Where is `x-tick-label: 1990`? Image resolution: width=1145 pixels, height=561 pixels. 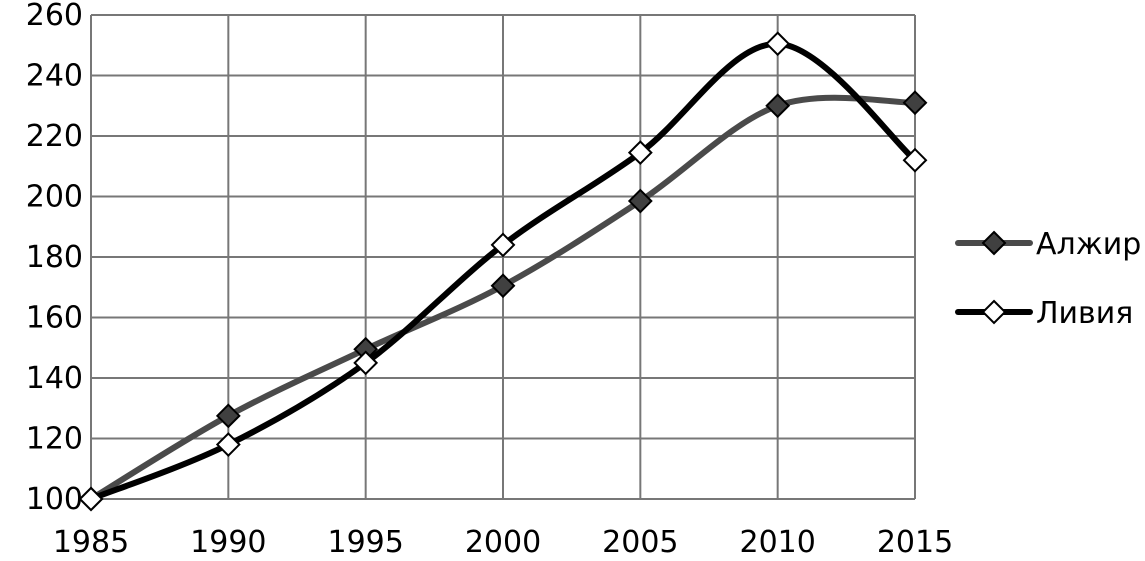 x-tick-label: 1990 is located at coordinates (228, 542).